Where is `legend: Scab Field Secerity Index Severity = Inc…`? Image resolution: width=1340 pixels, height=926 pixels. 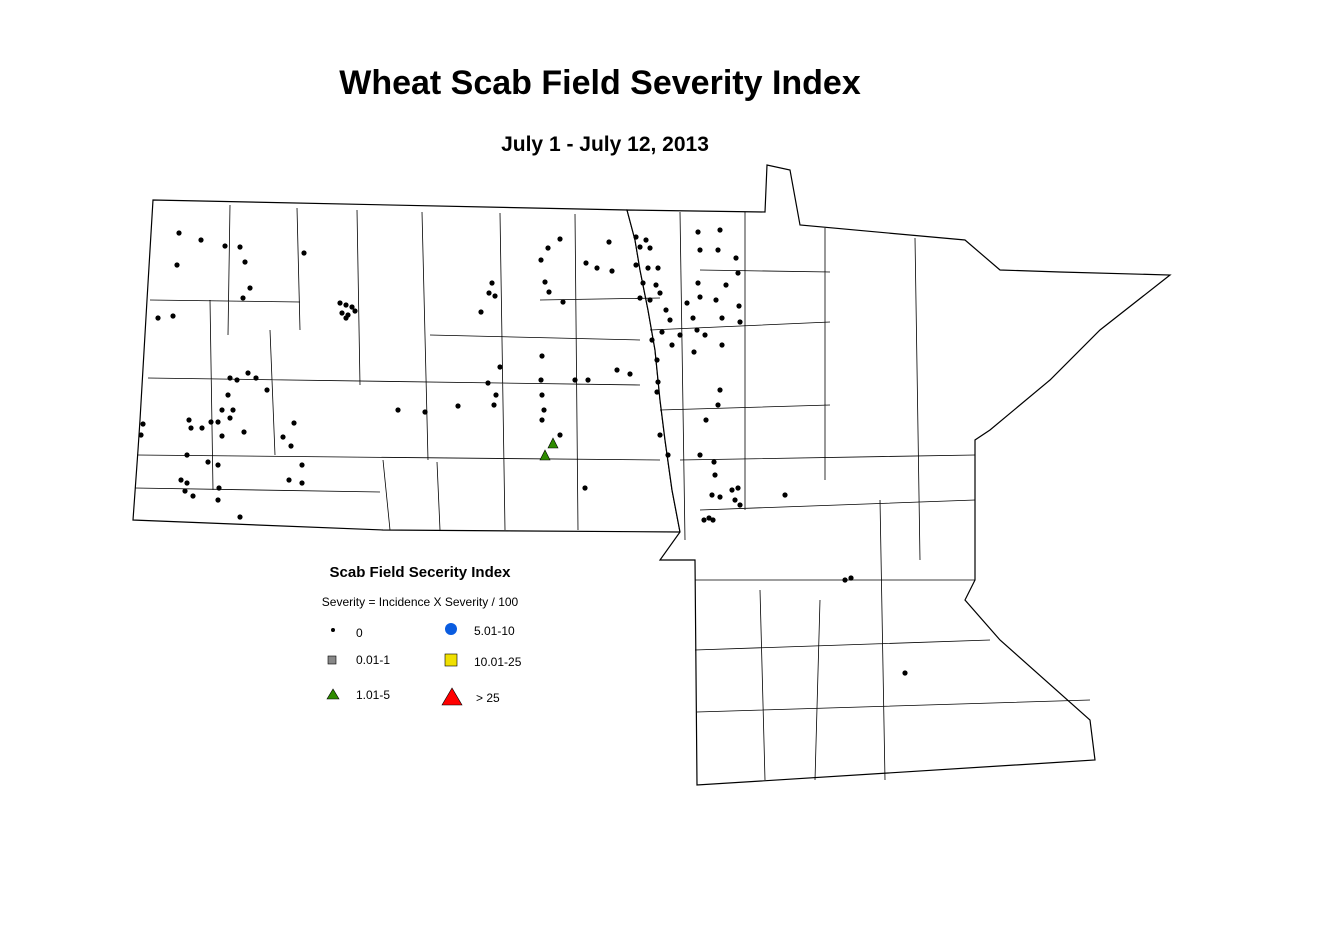 legend: Scab Field Secerity Index Severity = Inc… is located at coordinates (422, 635).